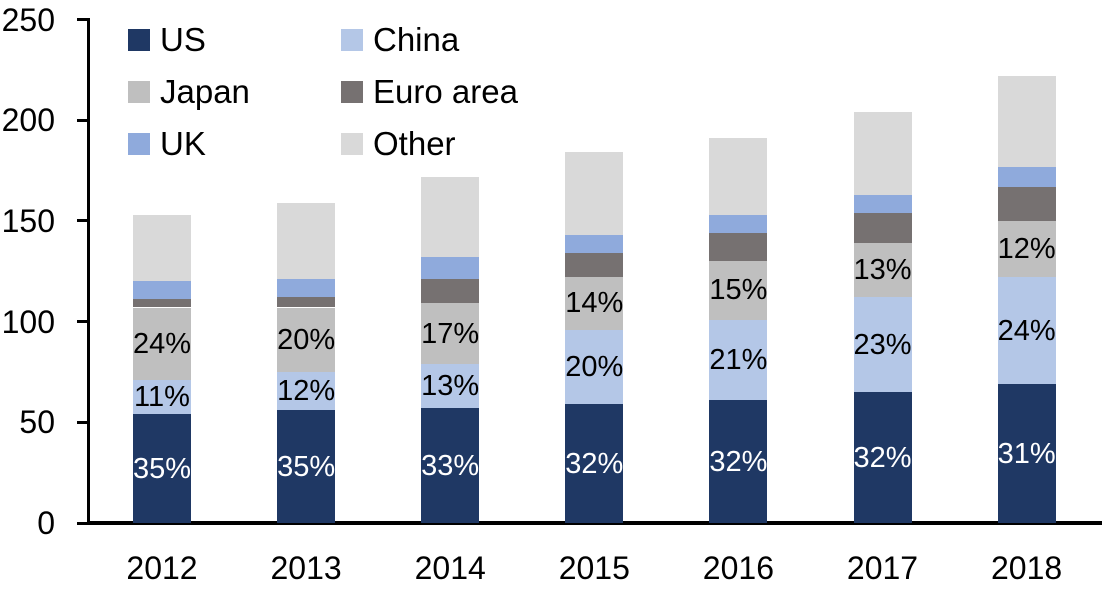  What do you see at coordinates (139, 92) in the screenshot?
I see `legend-swatch-japan` at bounding box center [139, 92].